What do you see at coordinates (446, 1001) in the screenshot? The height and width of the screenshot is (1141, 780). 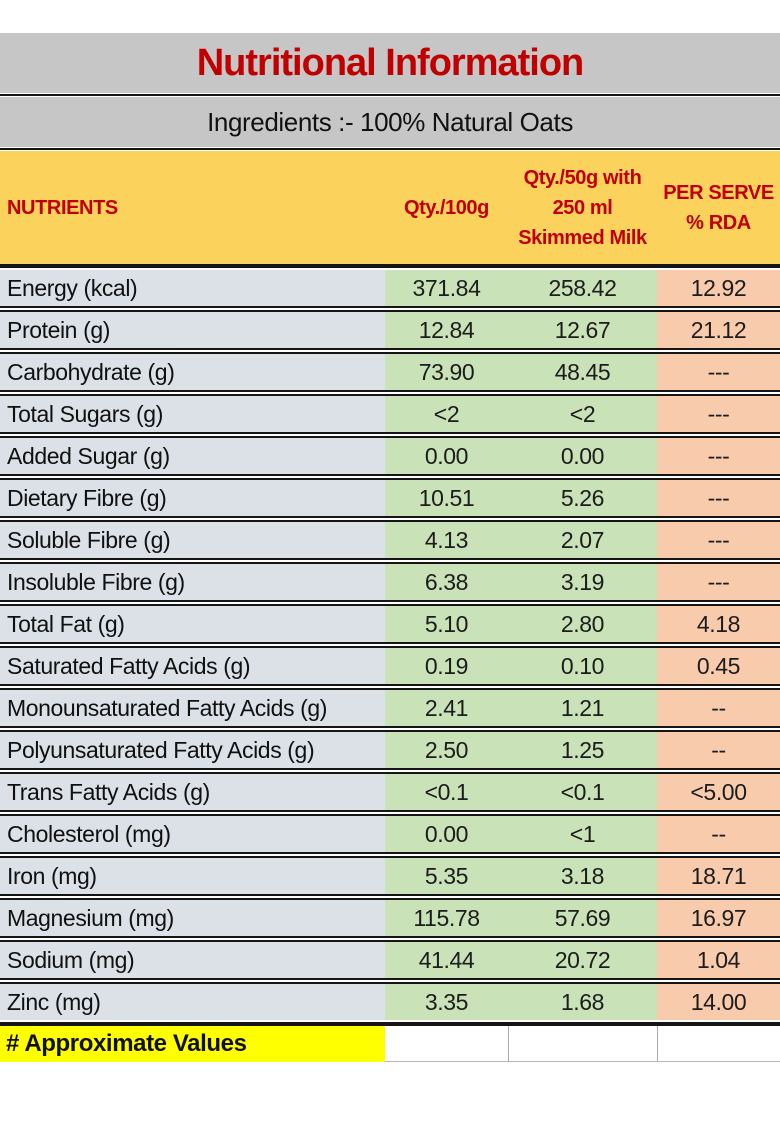 I see `qty-100g-cell: 3.35` at bounding box center [446, 1001].